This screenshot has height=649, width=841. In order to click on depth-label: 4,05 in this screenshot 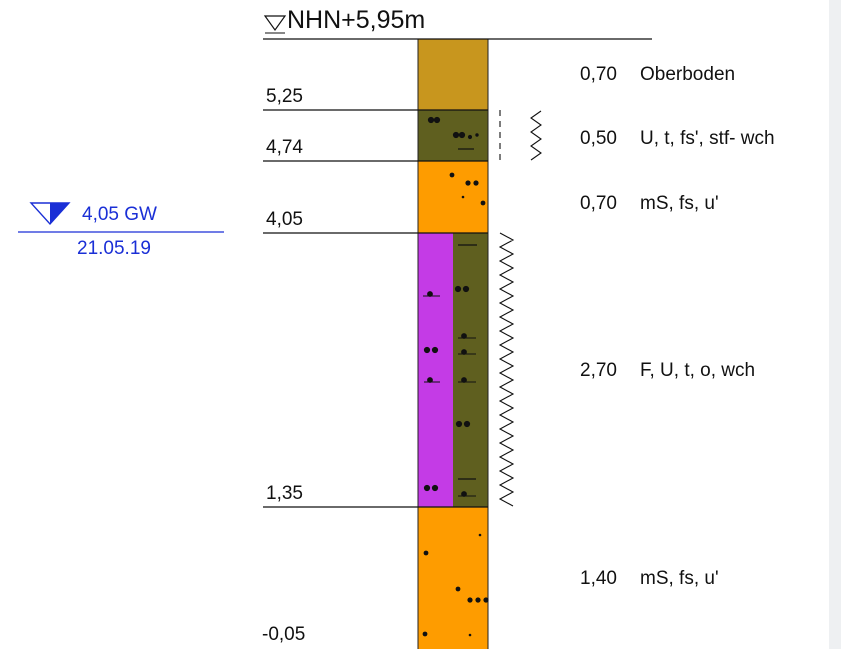, I will do `click(284, 219)`.